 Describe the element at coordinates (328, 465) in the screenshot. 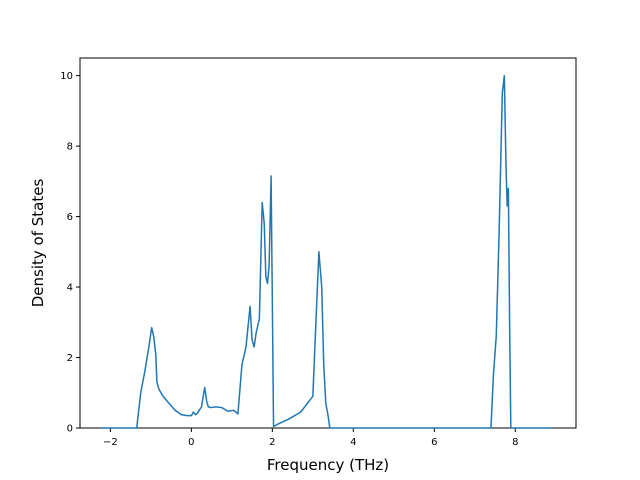

I see `x-axis-label: Frequency (THz)` at that location.